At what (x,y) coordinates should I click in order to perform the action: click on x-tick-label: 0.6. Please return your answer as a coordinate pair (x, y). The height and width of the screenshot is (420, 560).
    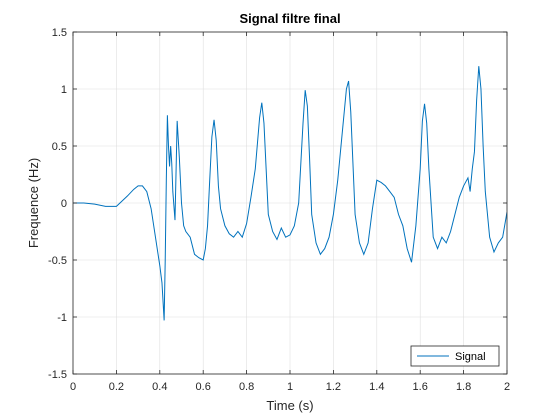
    Looking at the image, I should click on (203, 387).